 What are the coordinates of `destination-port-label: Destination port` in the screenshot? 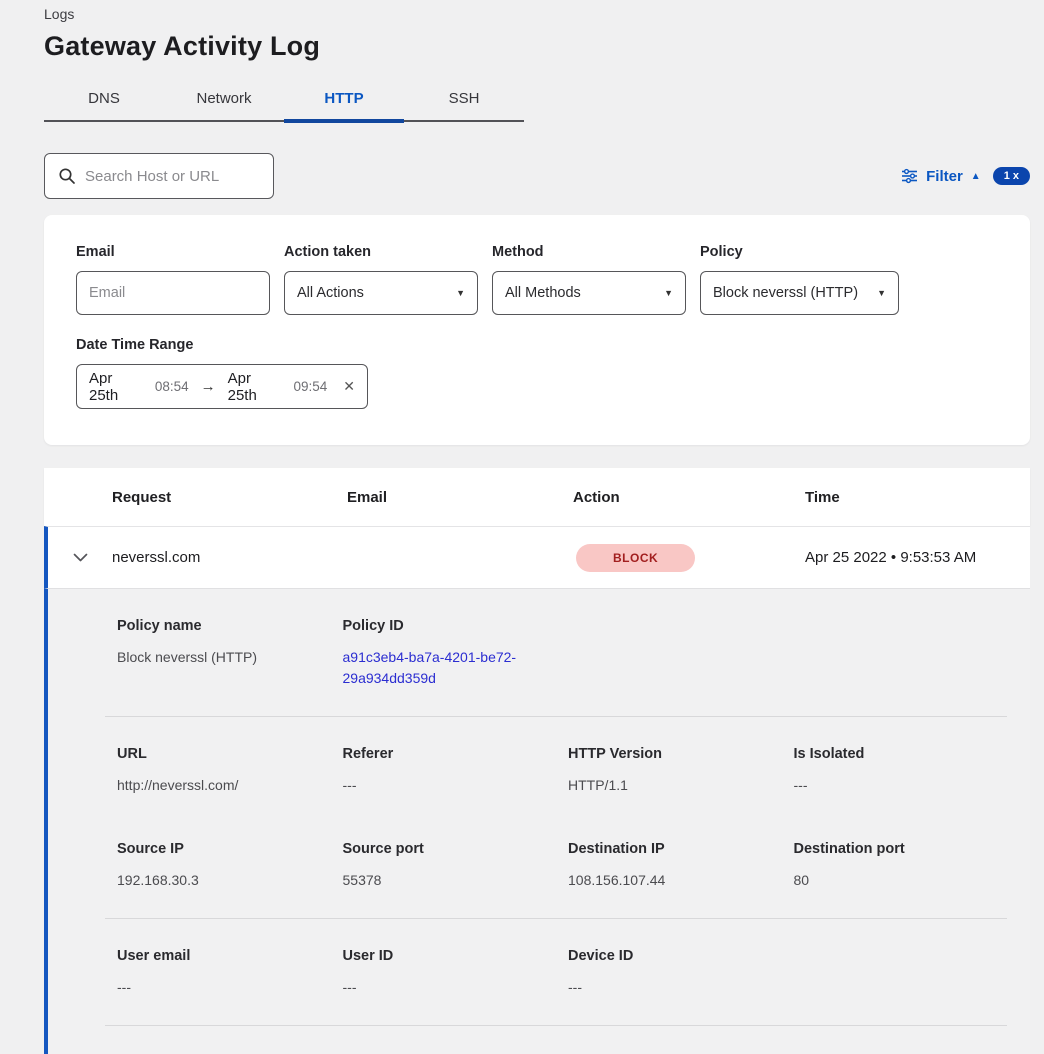 It's located at (849, 849).